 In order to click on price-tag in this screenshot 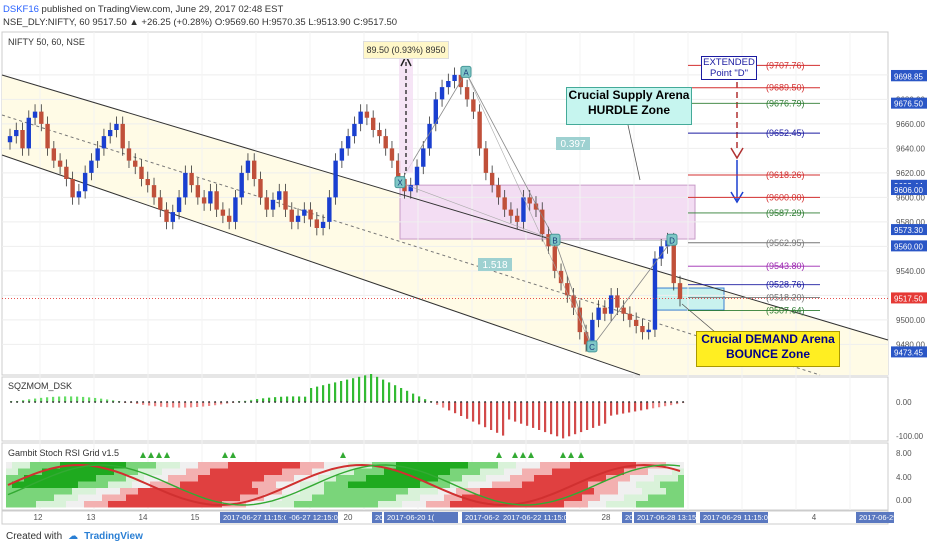, I will do `click(909, 103)`.